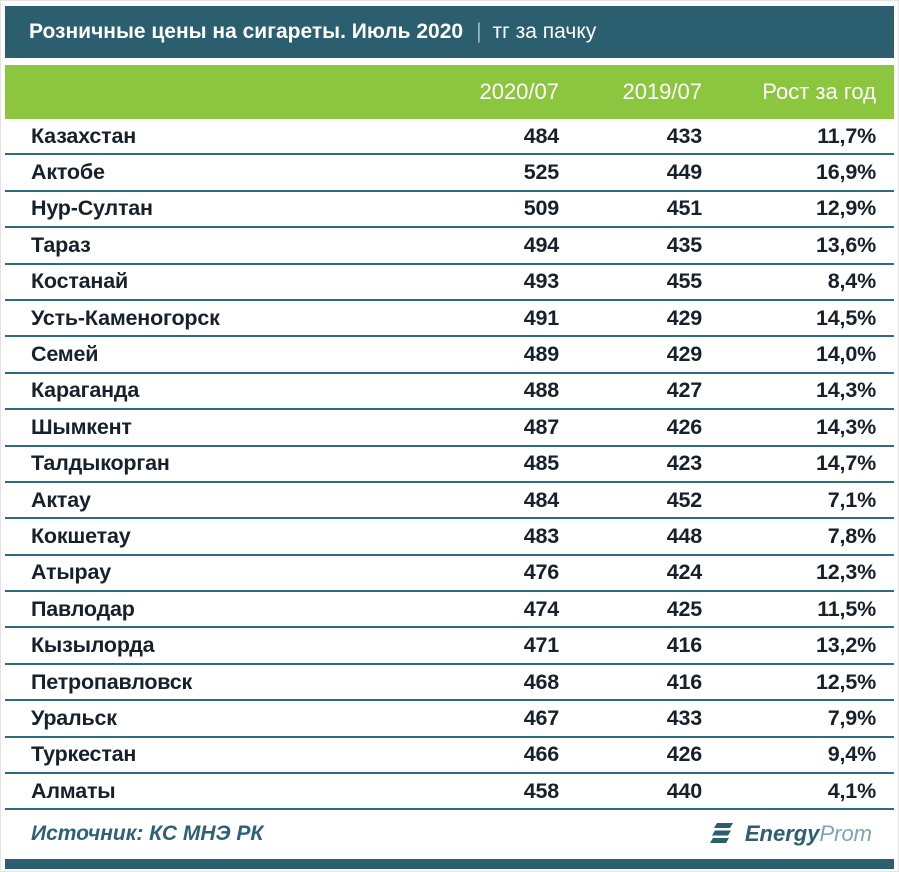 This screenshot has height=872, width=899. What do you see at coordinates (100, 463) in the screenshot?
I see `city-name: Талдыкорган` at bounding box center [100, 463].